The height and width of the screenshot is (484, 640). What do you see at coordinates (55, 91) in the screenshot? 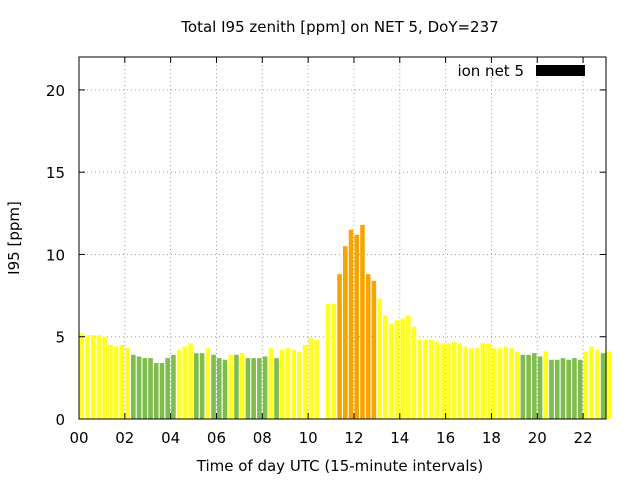
I see `y-tick-label: 20` at bounding box center [55, 91].